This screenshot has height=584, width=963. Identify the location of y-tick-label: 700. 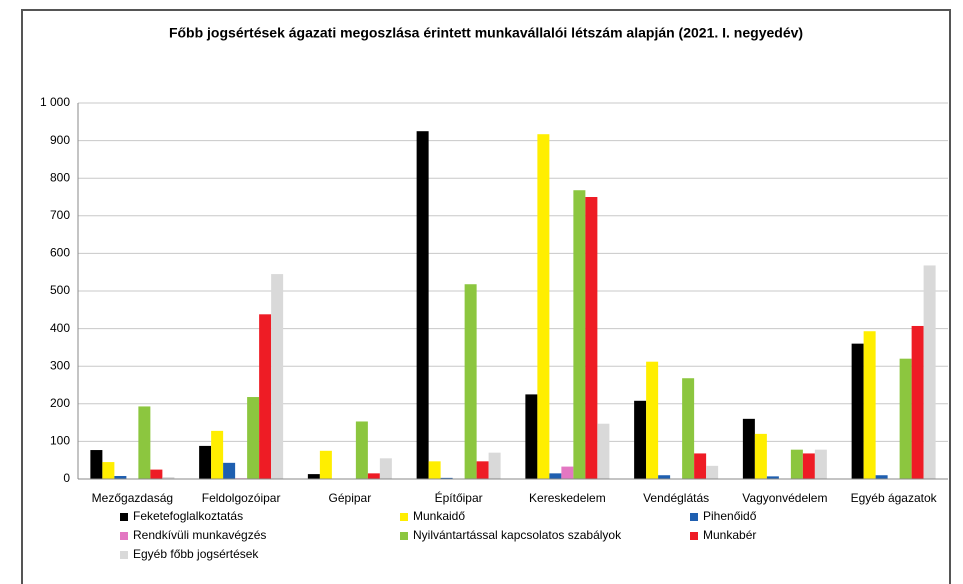
(60, 215).